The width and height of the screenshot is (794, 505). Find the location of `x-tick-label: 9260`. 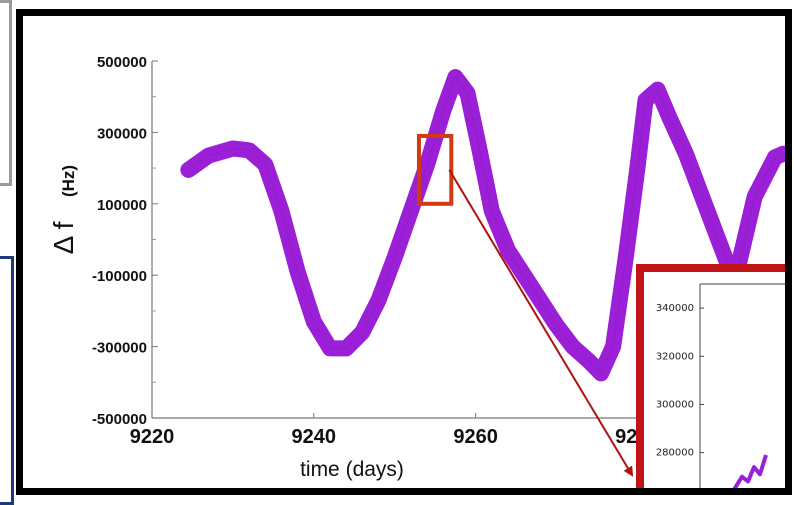

x-tick-label: 9260 is located at coordinates (475, 437).